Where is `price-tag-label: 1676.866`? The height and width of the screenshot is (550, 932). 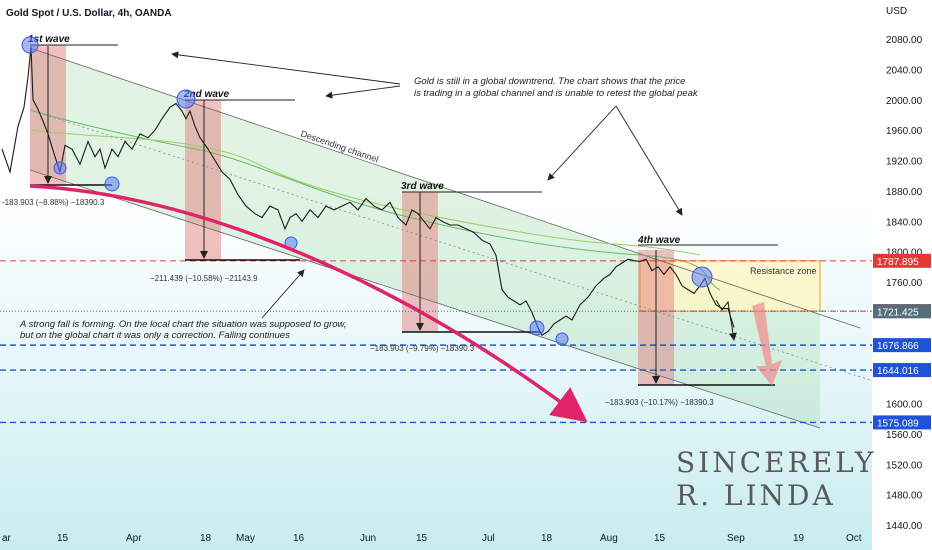 price-tag-label: 1676.866 is located at coordinates (898, 346).